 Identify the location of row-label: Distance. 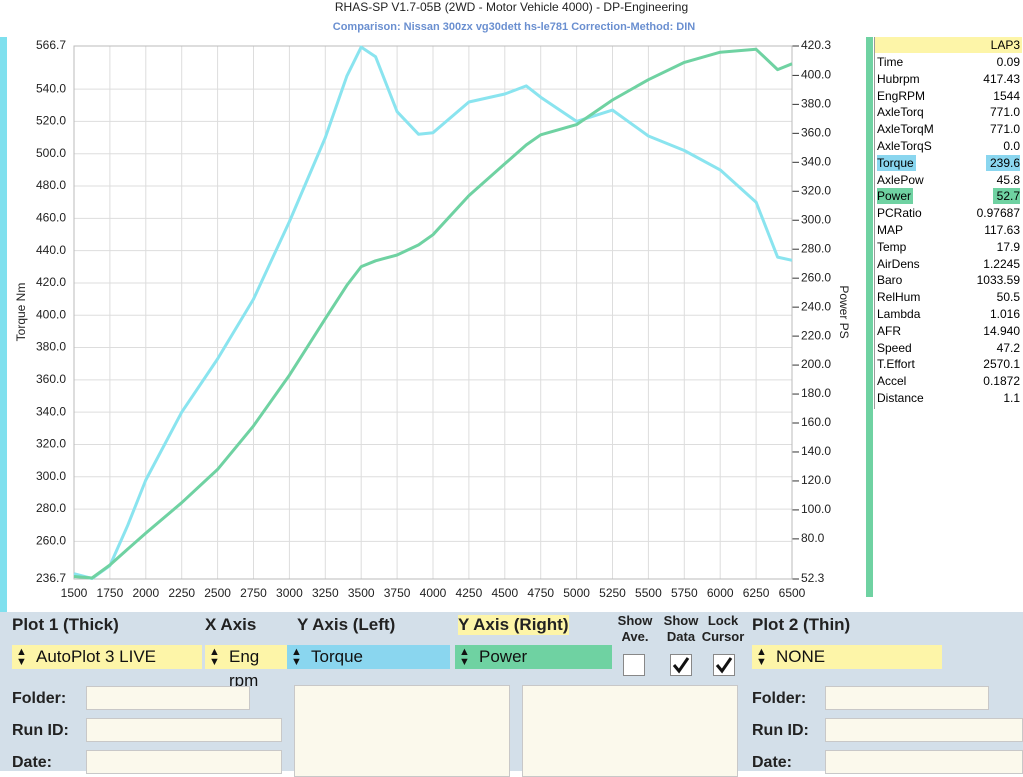
(900, 398).